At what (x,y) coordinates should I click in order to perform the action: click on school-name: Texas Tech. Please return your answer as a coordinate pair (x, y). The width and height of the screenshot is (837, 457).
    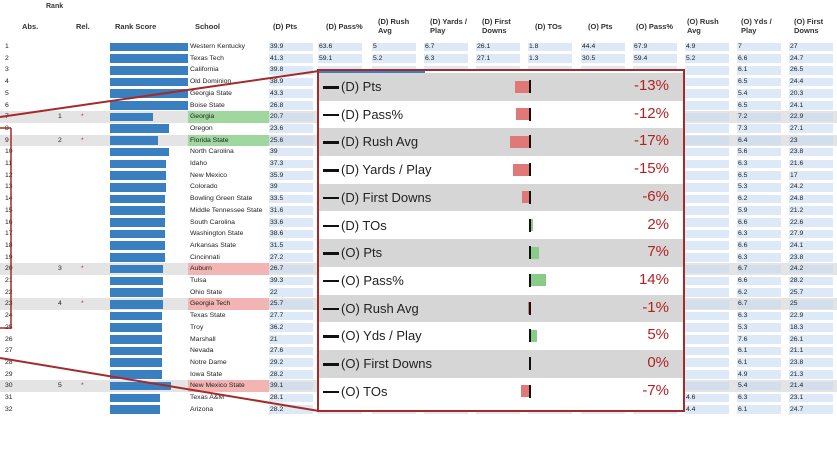
    Looking at the image, I should click on (207, 58).